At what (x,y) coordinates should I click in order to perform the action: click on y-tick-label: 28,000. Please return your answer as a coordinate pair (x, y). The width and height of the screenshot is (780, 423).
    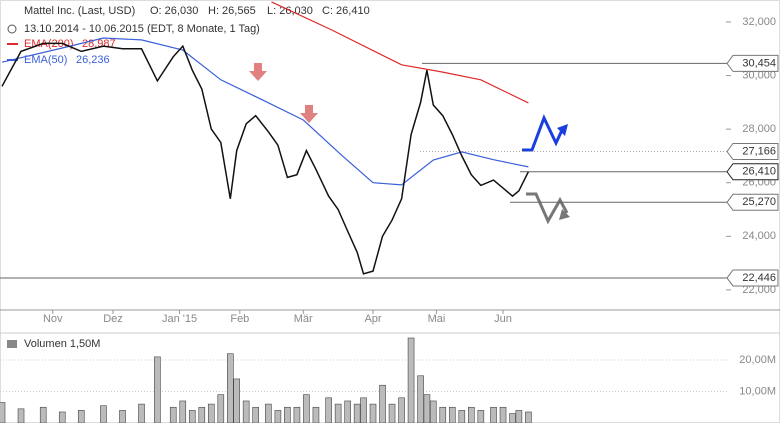
    Looking at the image, I should click on (759, 129).